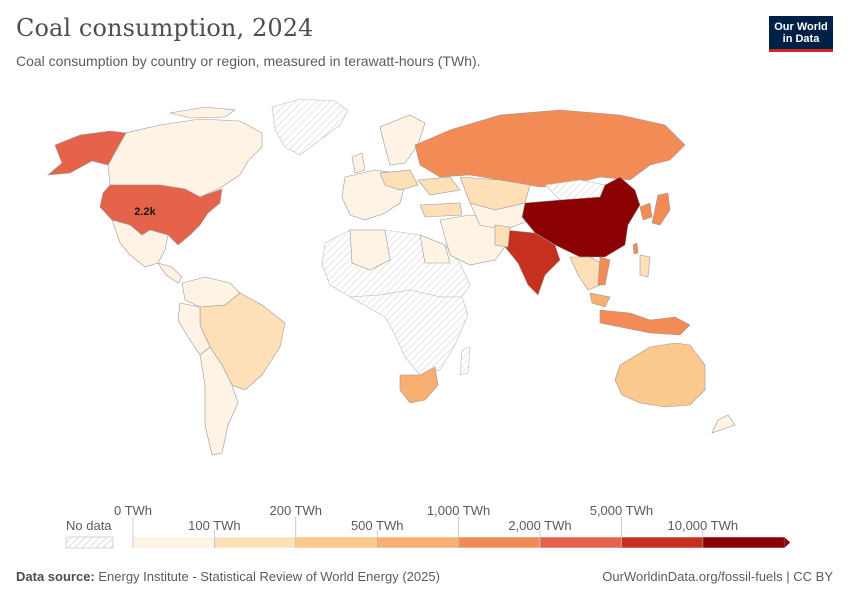 Image resolution: width=850 pixels, height=600 pixels. Describe the element at coordinates (202, 112) in the screenshot. I see `country-canada-islands` at that location.